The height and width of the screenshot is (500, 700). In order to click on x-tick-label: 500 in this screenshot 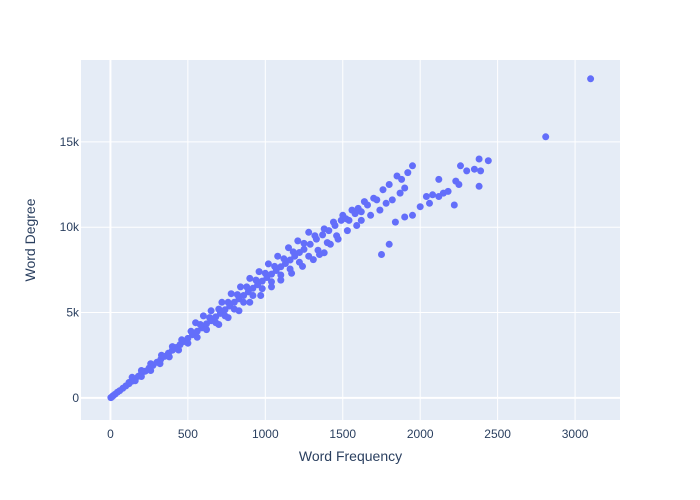, I will do `click(188, 434)`.